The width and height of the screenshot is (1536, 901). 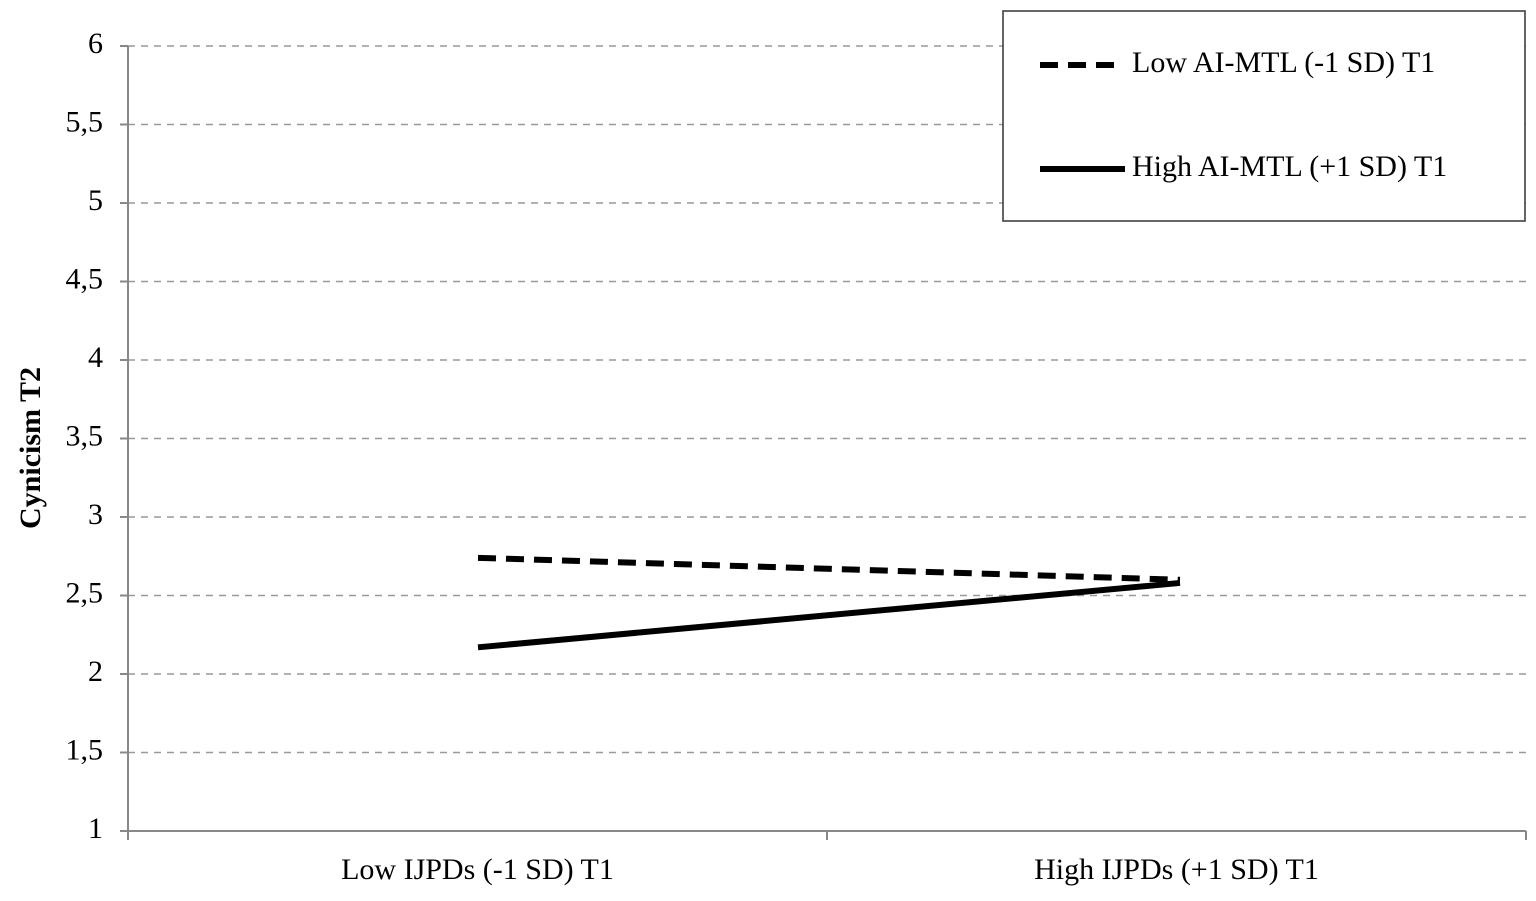 What do you see at coordinates (1289, 166) in the screenshot?
I see `legend-label-high-ai-mtl: High AI-MTL (+1 SD) T1` at bounding box center [1289, 166].